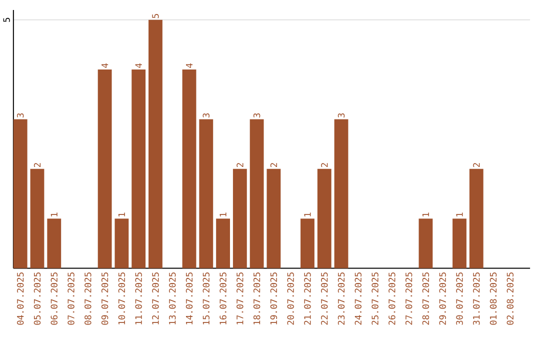 Image resolution: width=540 pixels, height=338 pixels. Describe the element at coordinates (104, 298) in the screenshot. I see `x-tick-label: 09.07.2025` at that location.